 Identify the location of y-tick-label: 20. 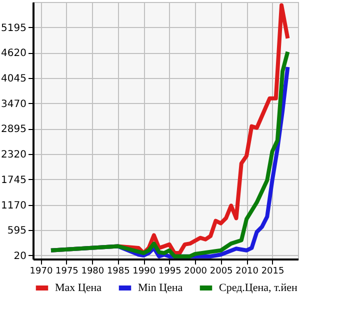
(20, 256).